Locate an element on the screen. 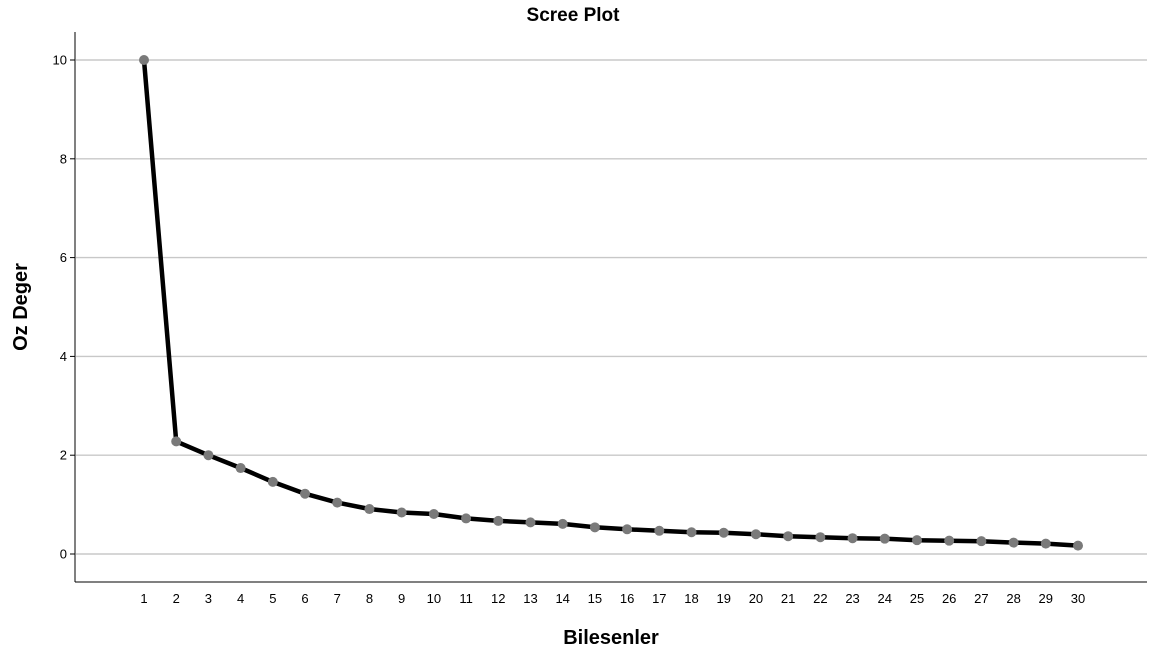 The image size is (1157, 655). x-tick-label: 10 is located at coordinates (434, 598).